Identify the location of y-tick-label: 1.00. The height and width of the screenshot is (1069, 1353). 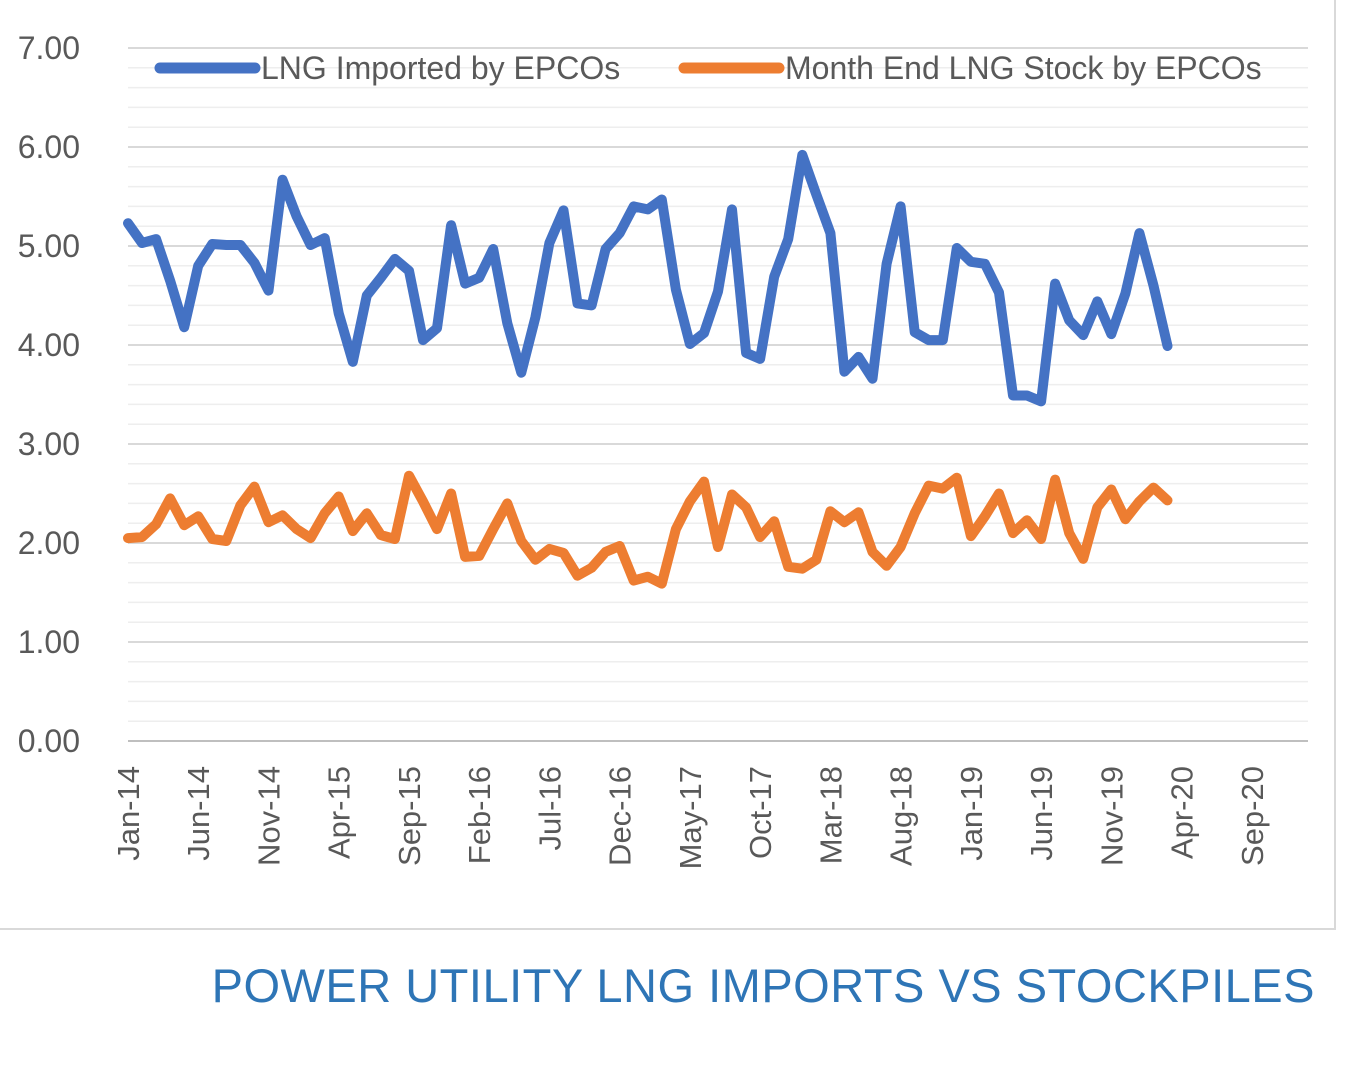
(49, 642).